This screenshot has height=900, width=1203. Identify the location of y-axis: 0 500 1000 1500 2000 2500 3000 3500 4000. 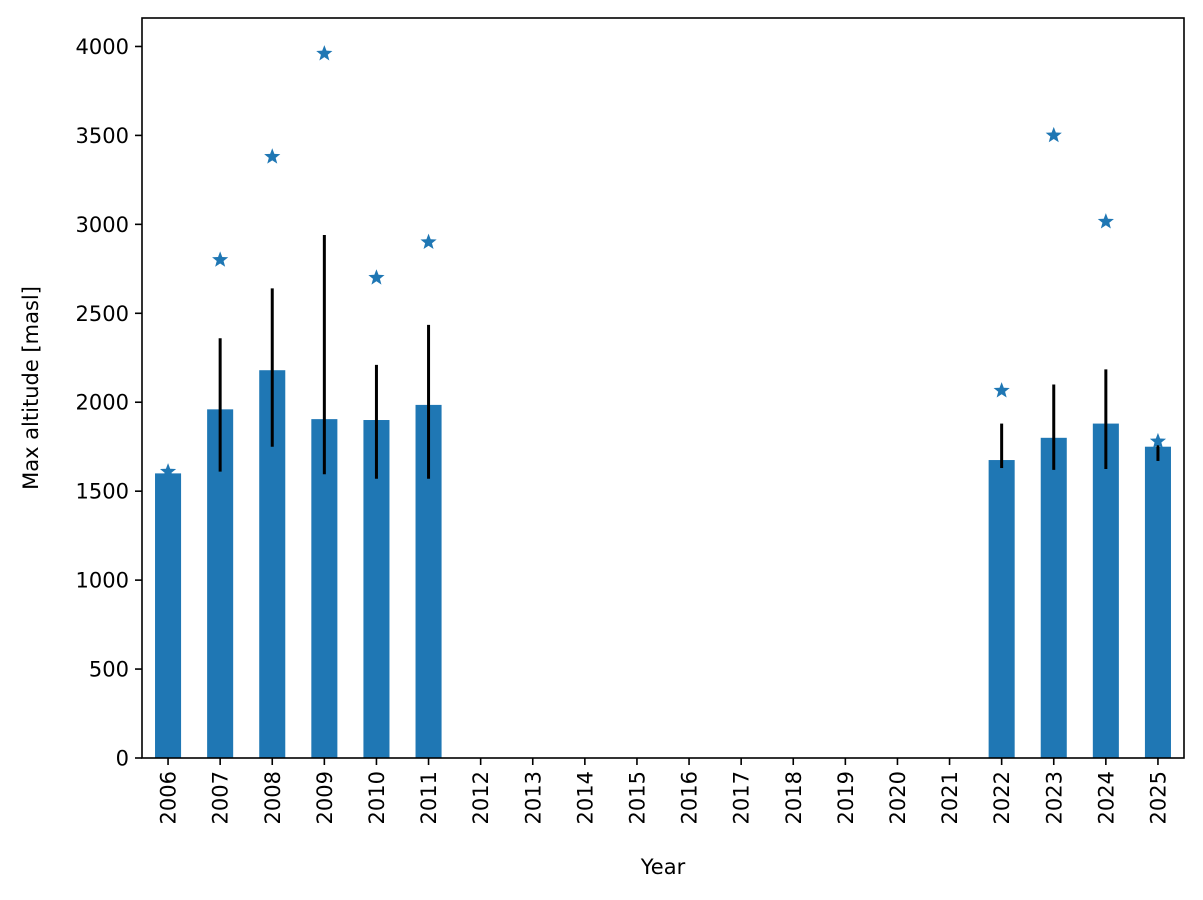
(109, 403).